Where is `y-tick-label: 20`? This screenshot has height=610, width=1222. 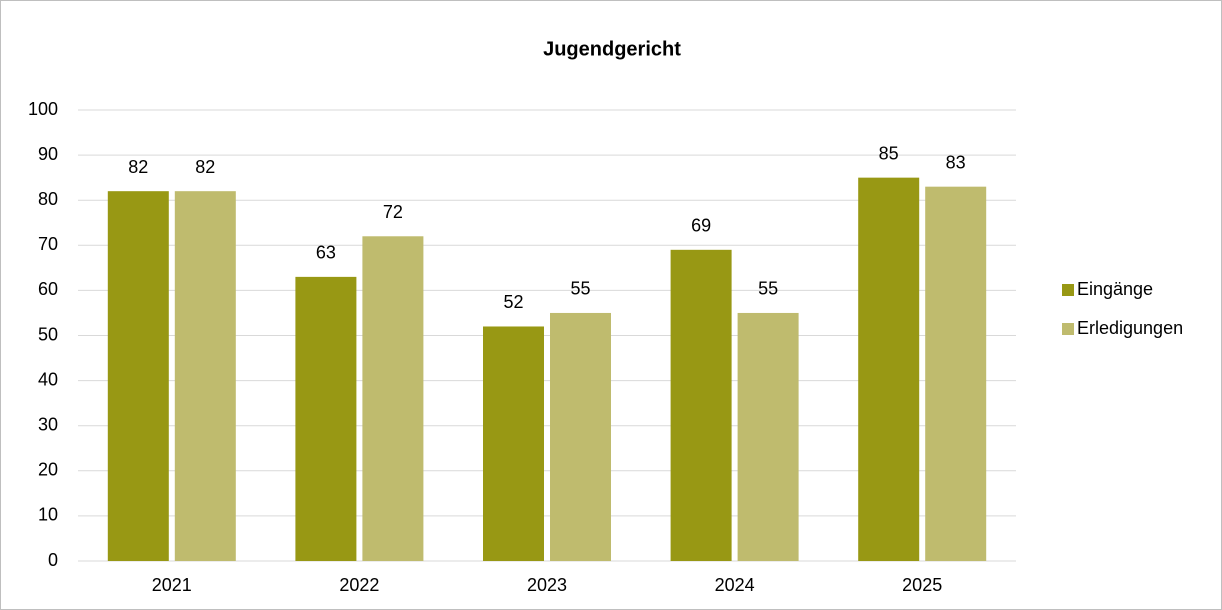 y-tick-label: 20 is located at coordinates (48, 470).